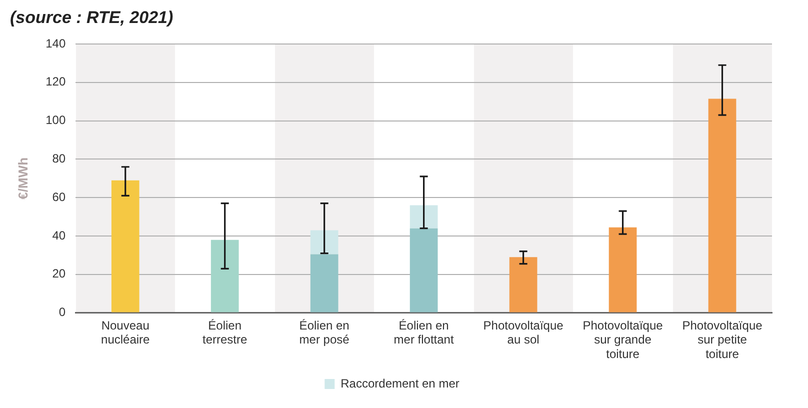 The image size is (808, 408). Describe the element at coordinates (62, 312) in the screenshot. I see `y-tick-label: 0` at that location.